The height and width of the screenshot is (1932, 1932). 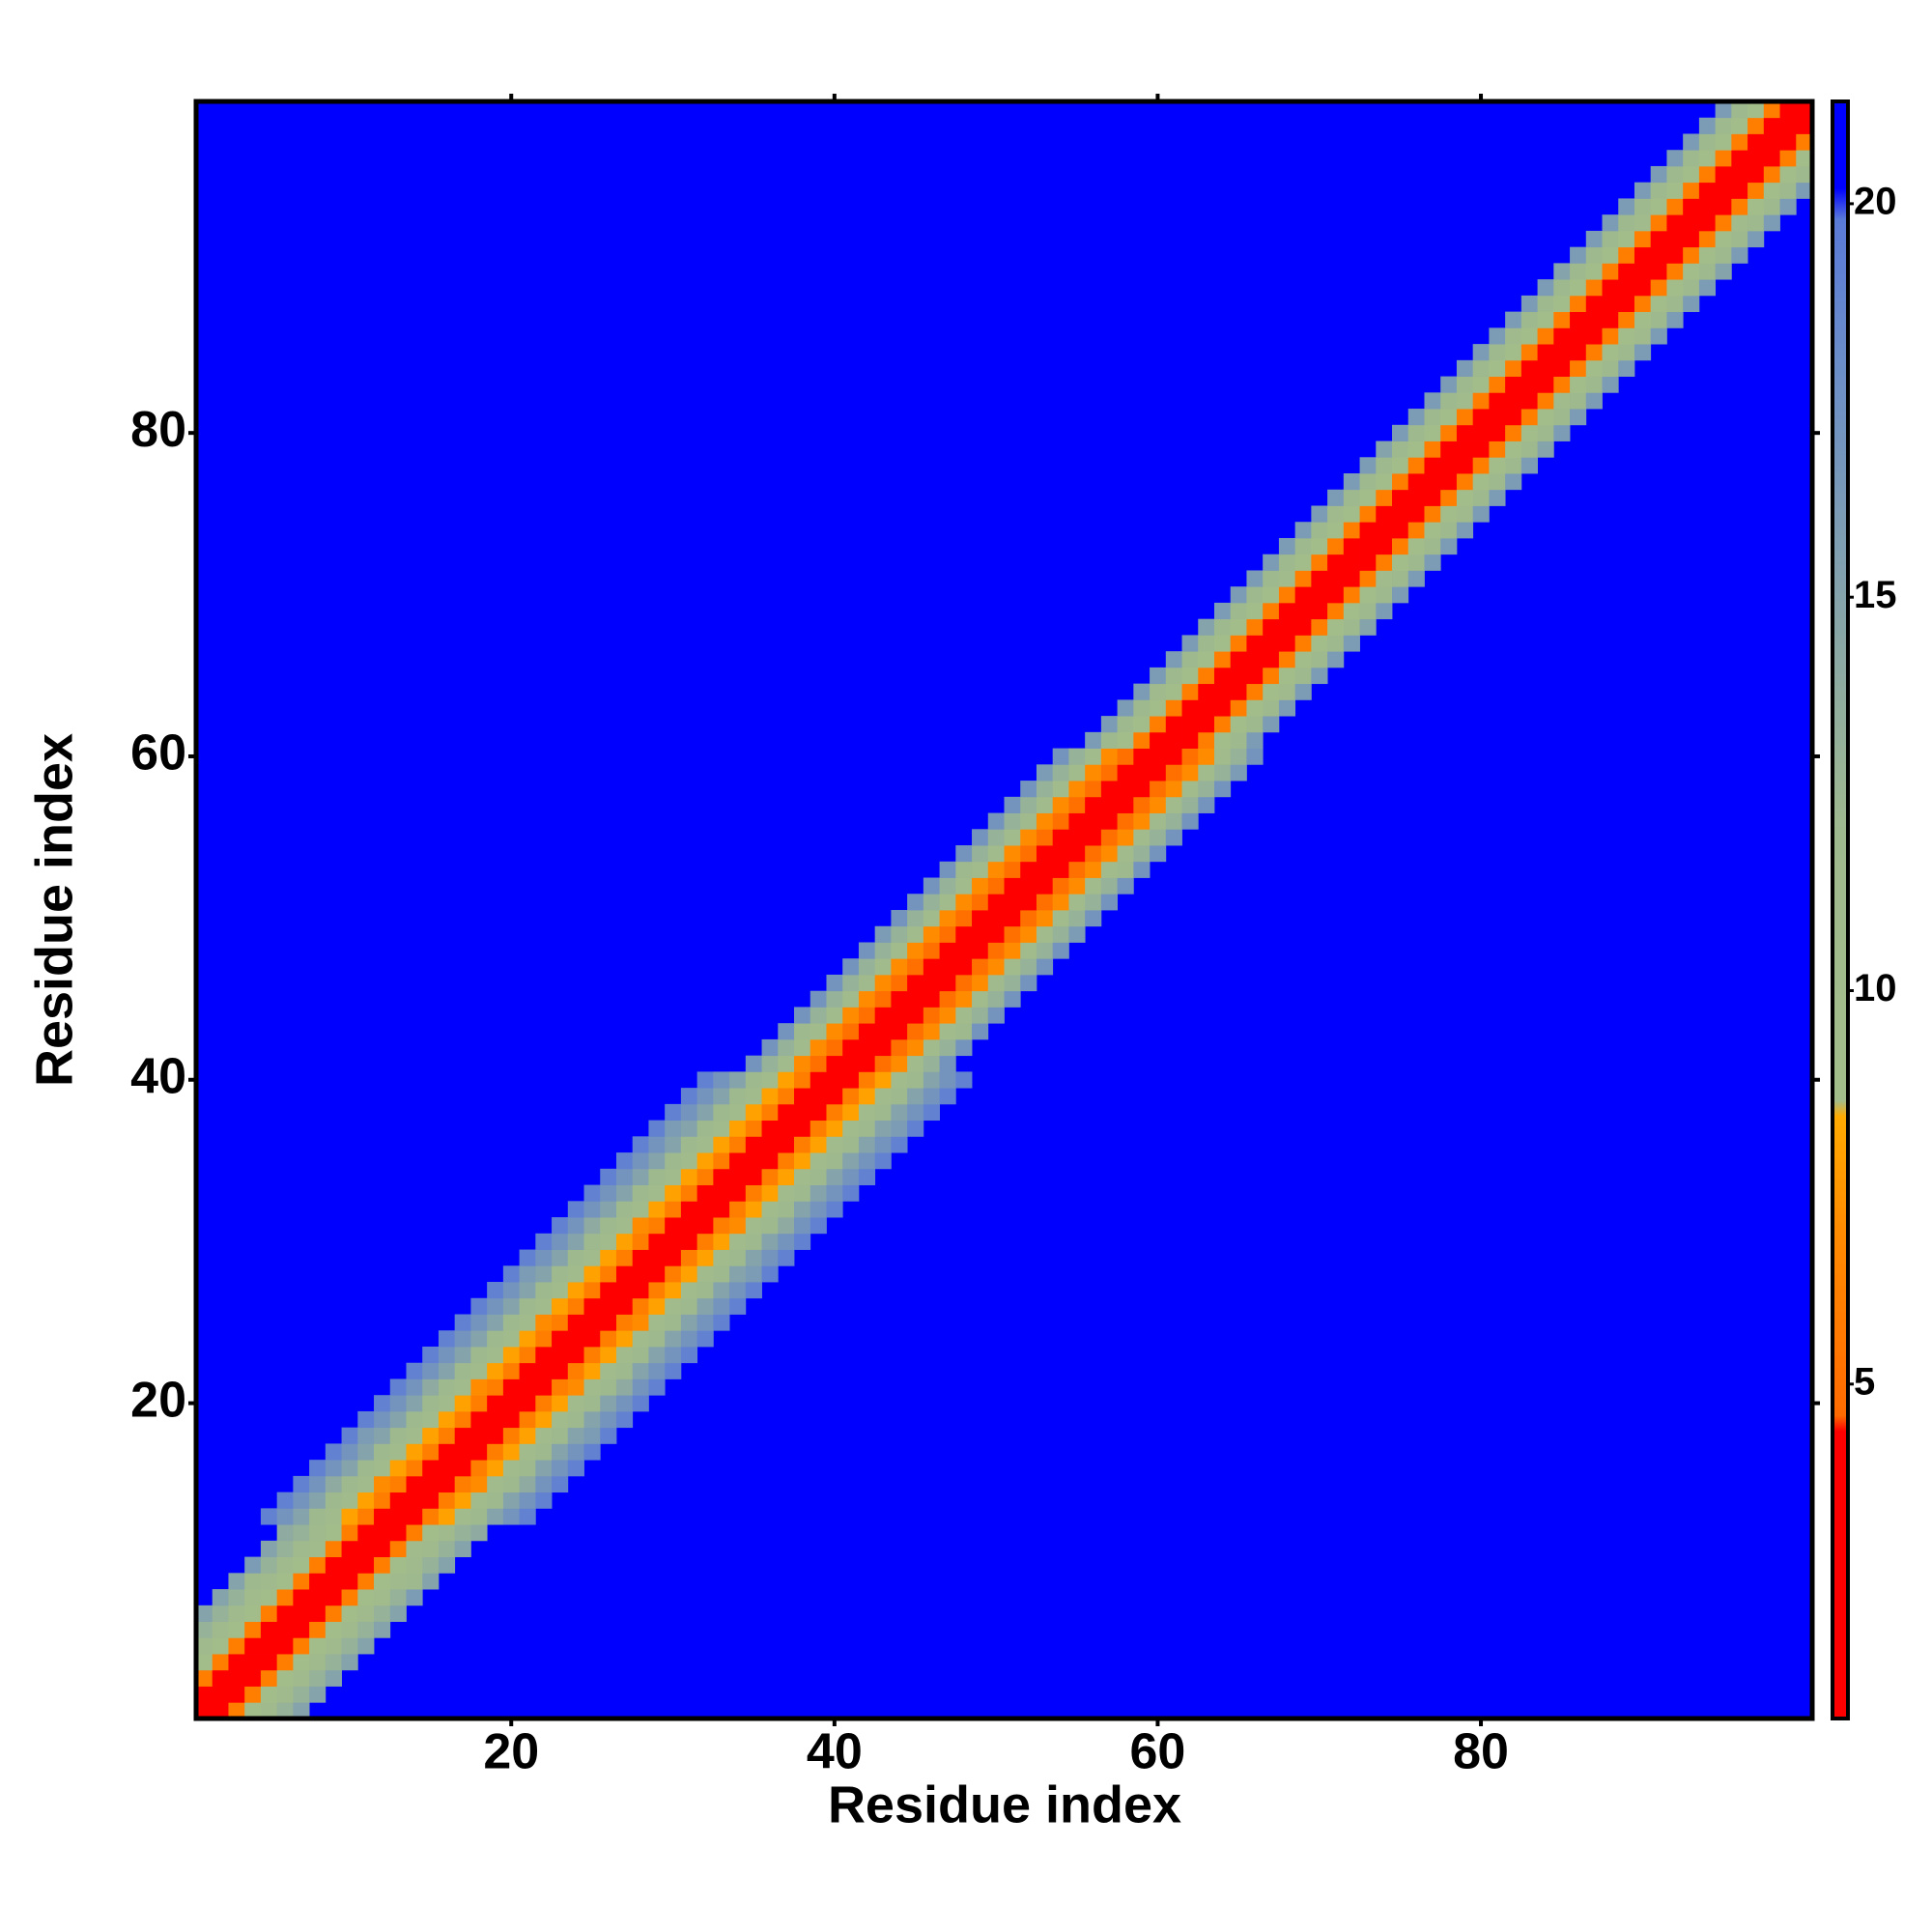 I want to click on x-tick-label: 60, so click(x=1158, y=1752).